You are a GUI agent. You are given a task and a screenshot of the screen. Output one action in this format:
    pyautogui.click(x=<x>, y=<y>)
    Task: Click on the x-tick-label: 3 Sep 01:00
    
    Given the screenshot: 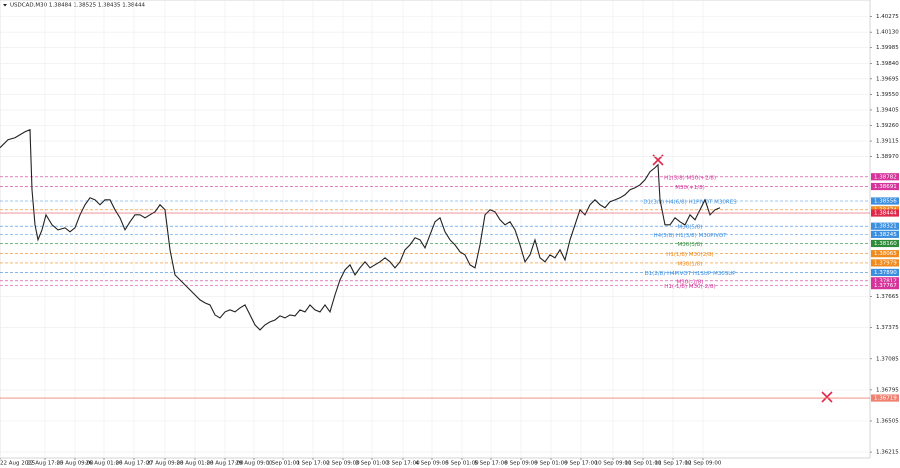 What is the action you would take?
    pyautogui.click(x=372, y=464)
    